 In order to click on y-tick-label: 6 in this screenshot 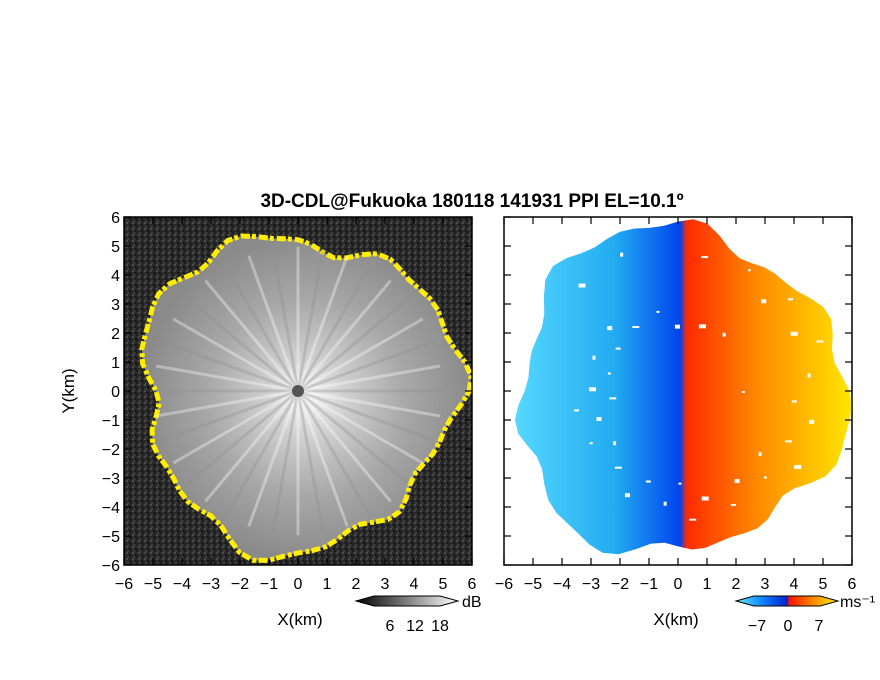, I will do `click(115, 218)`.